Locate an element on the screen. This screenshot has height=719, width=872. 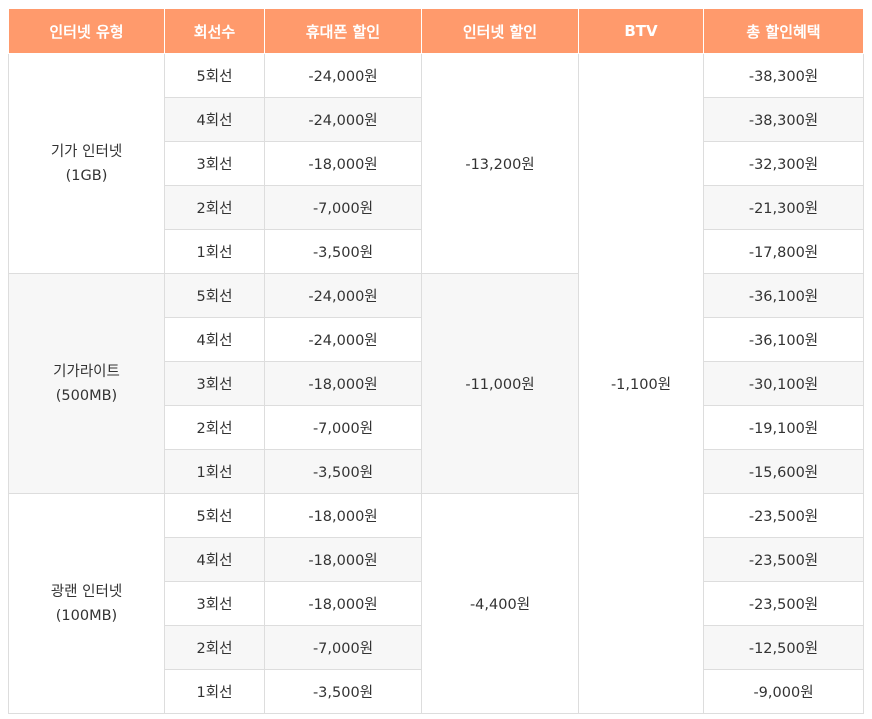
total-discount-cell: -30,100원 is located at coordinates (783, 383).